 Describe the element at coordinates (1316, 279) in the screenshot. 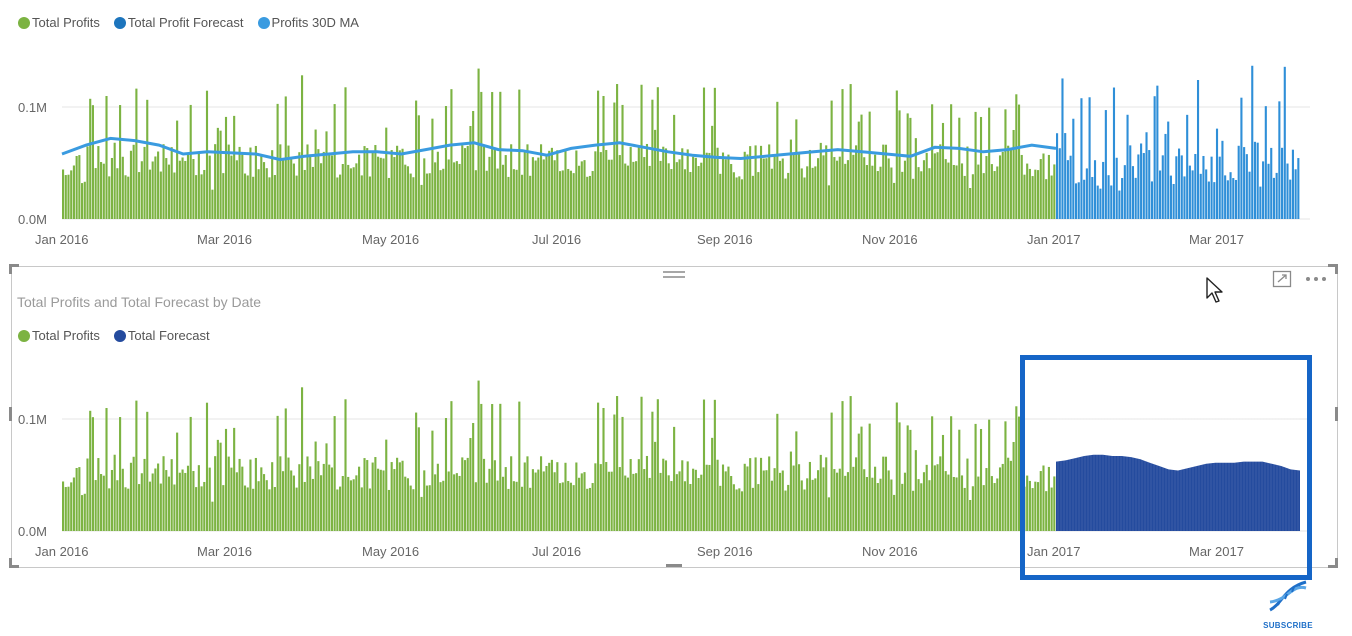

I see `more-options-icon` at that location.